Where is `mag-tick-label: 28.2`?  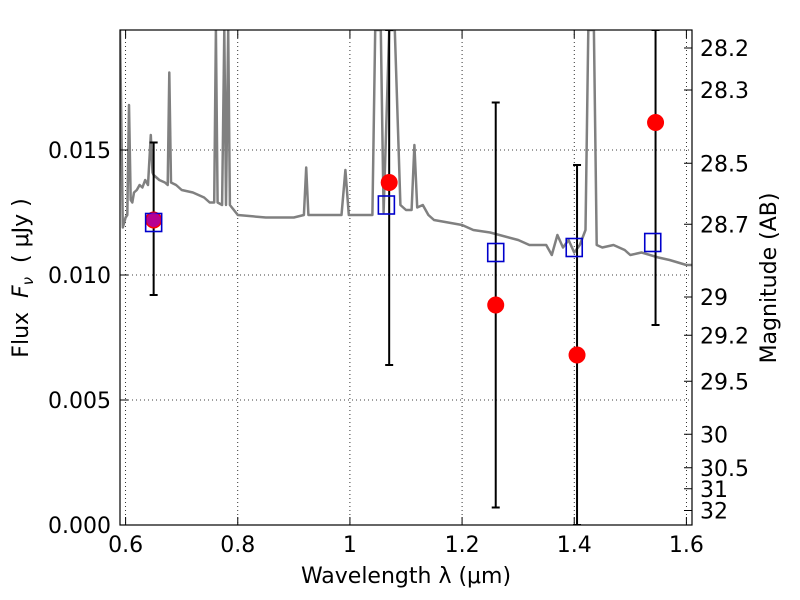
mag-tick-label: 28.2 is located at coordinates (724, 49).